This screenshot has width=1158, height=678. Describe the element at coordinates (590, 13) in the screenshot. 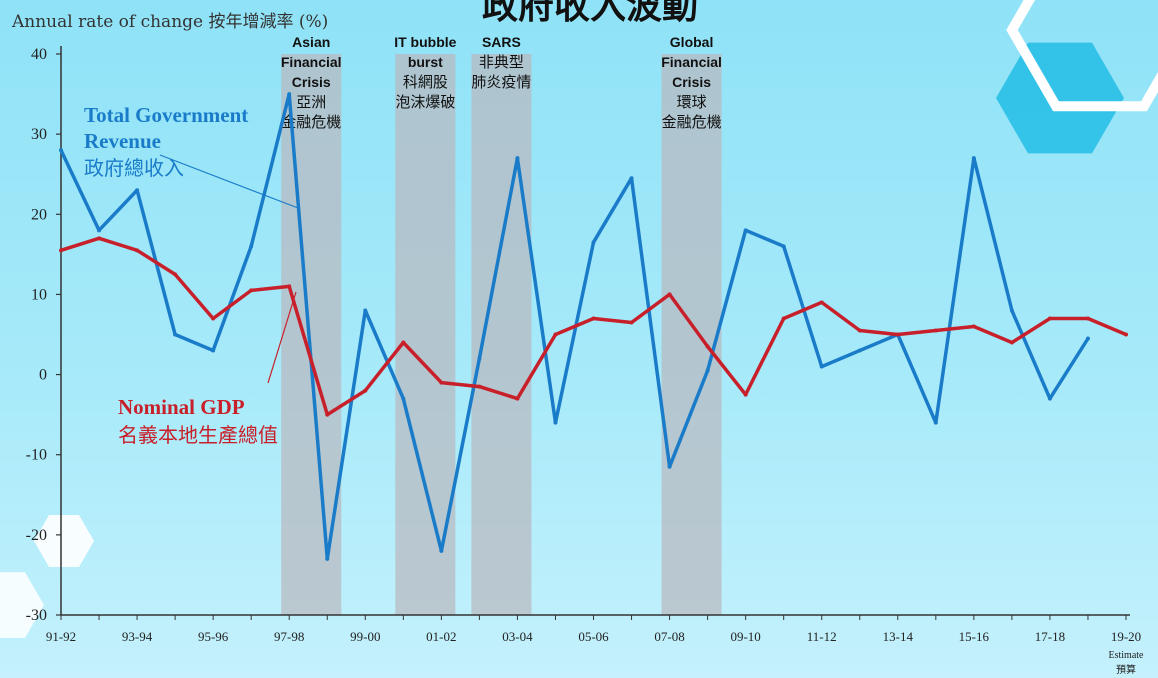

I see `page-title: 政府收入波動` at that location.